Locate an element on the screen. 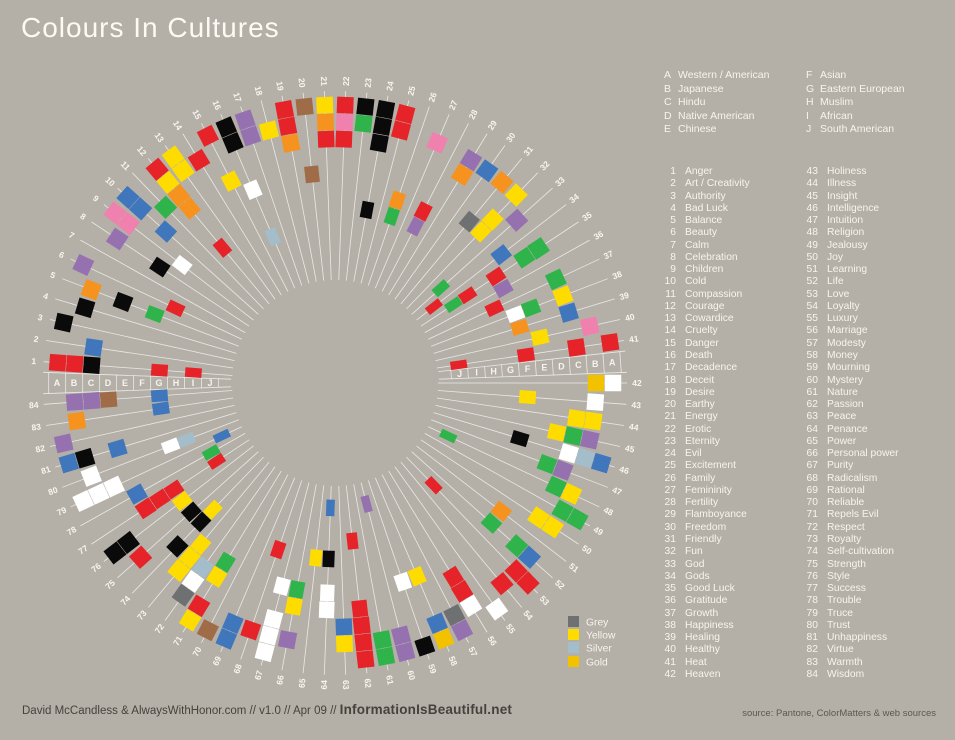 The image size is (955, 740). concept-row-16: 16 Death is located at coordinates (702, 356).